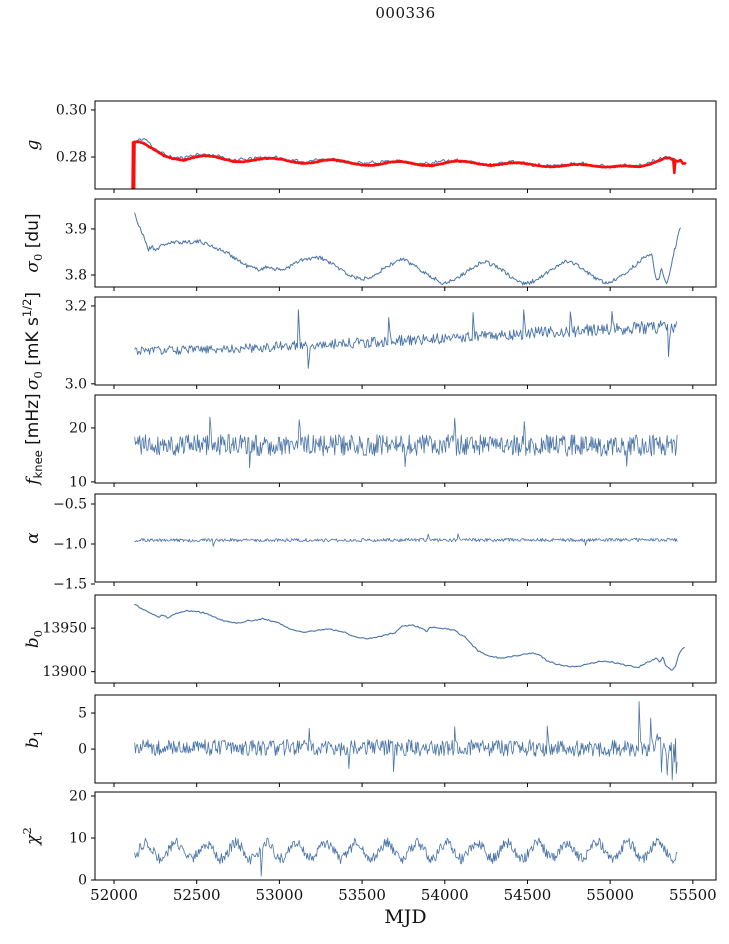  I want to click on panel-g-frame, so click(405, 145).